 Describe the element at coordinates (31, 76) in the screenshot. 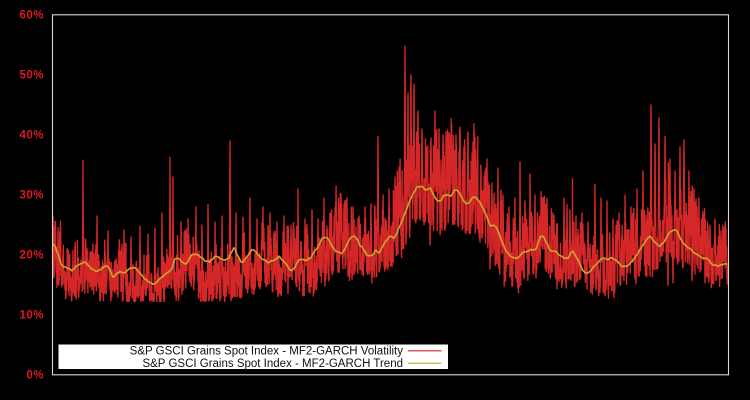

I see `svg-text: 50%` at that location.